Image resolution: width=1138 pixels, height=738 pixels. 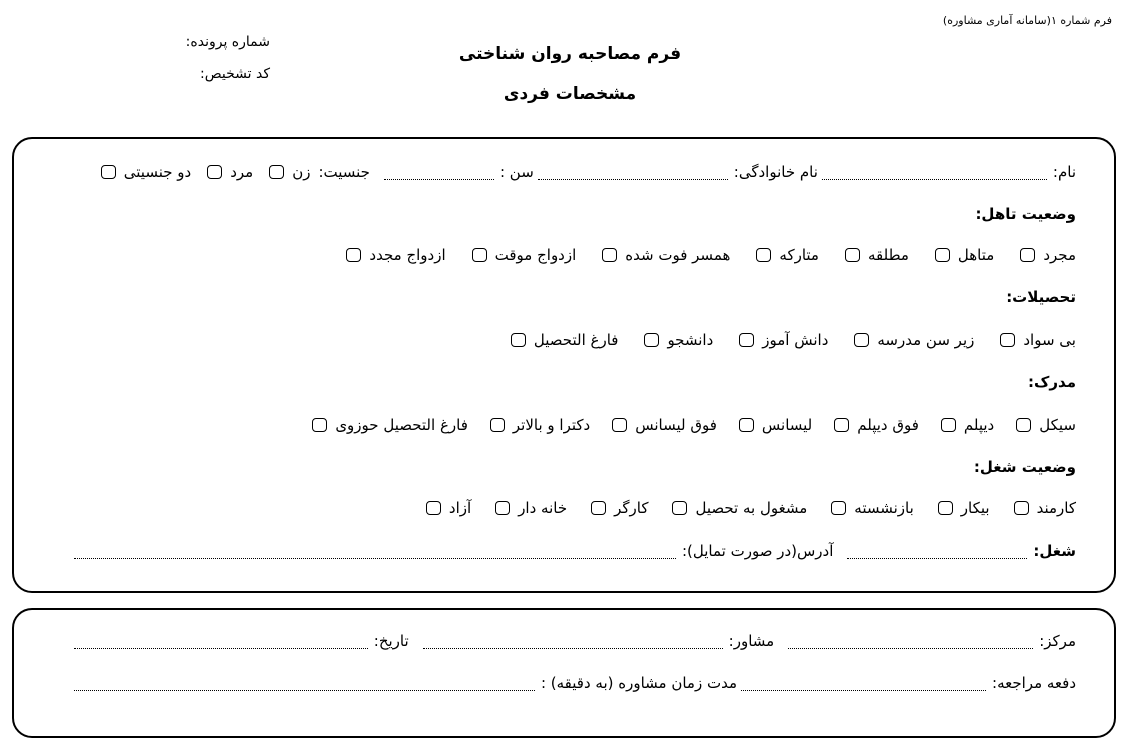 I want to click on option: دو جنسیتی, so click(x=145, y=172).